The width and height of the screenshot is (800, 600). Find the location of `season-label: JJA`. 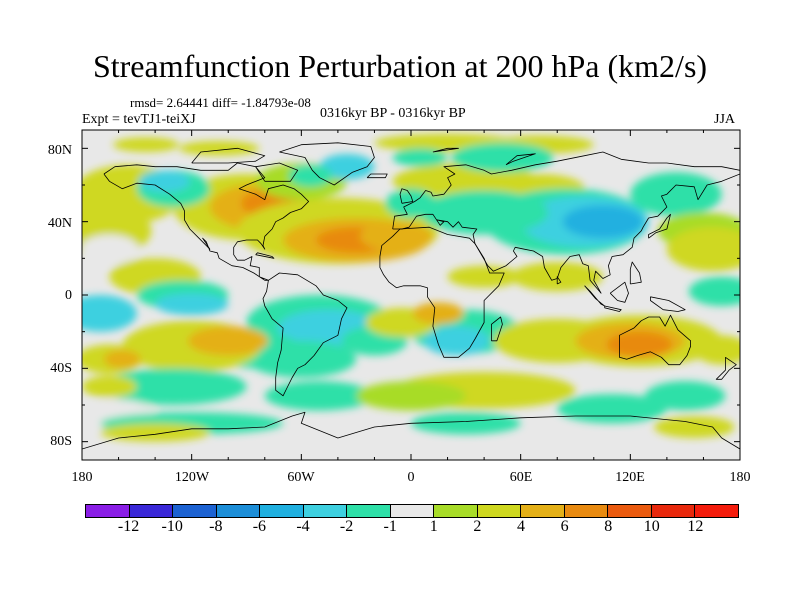

season-label: JJA is located at coordinates (725, 119).